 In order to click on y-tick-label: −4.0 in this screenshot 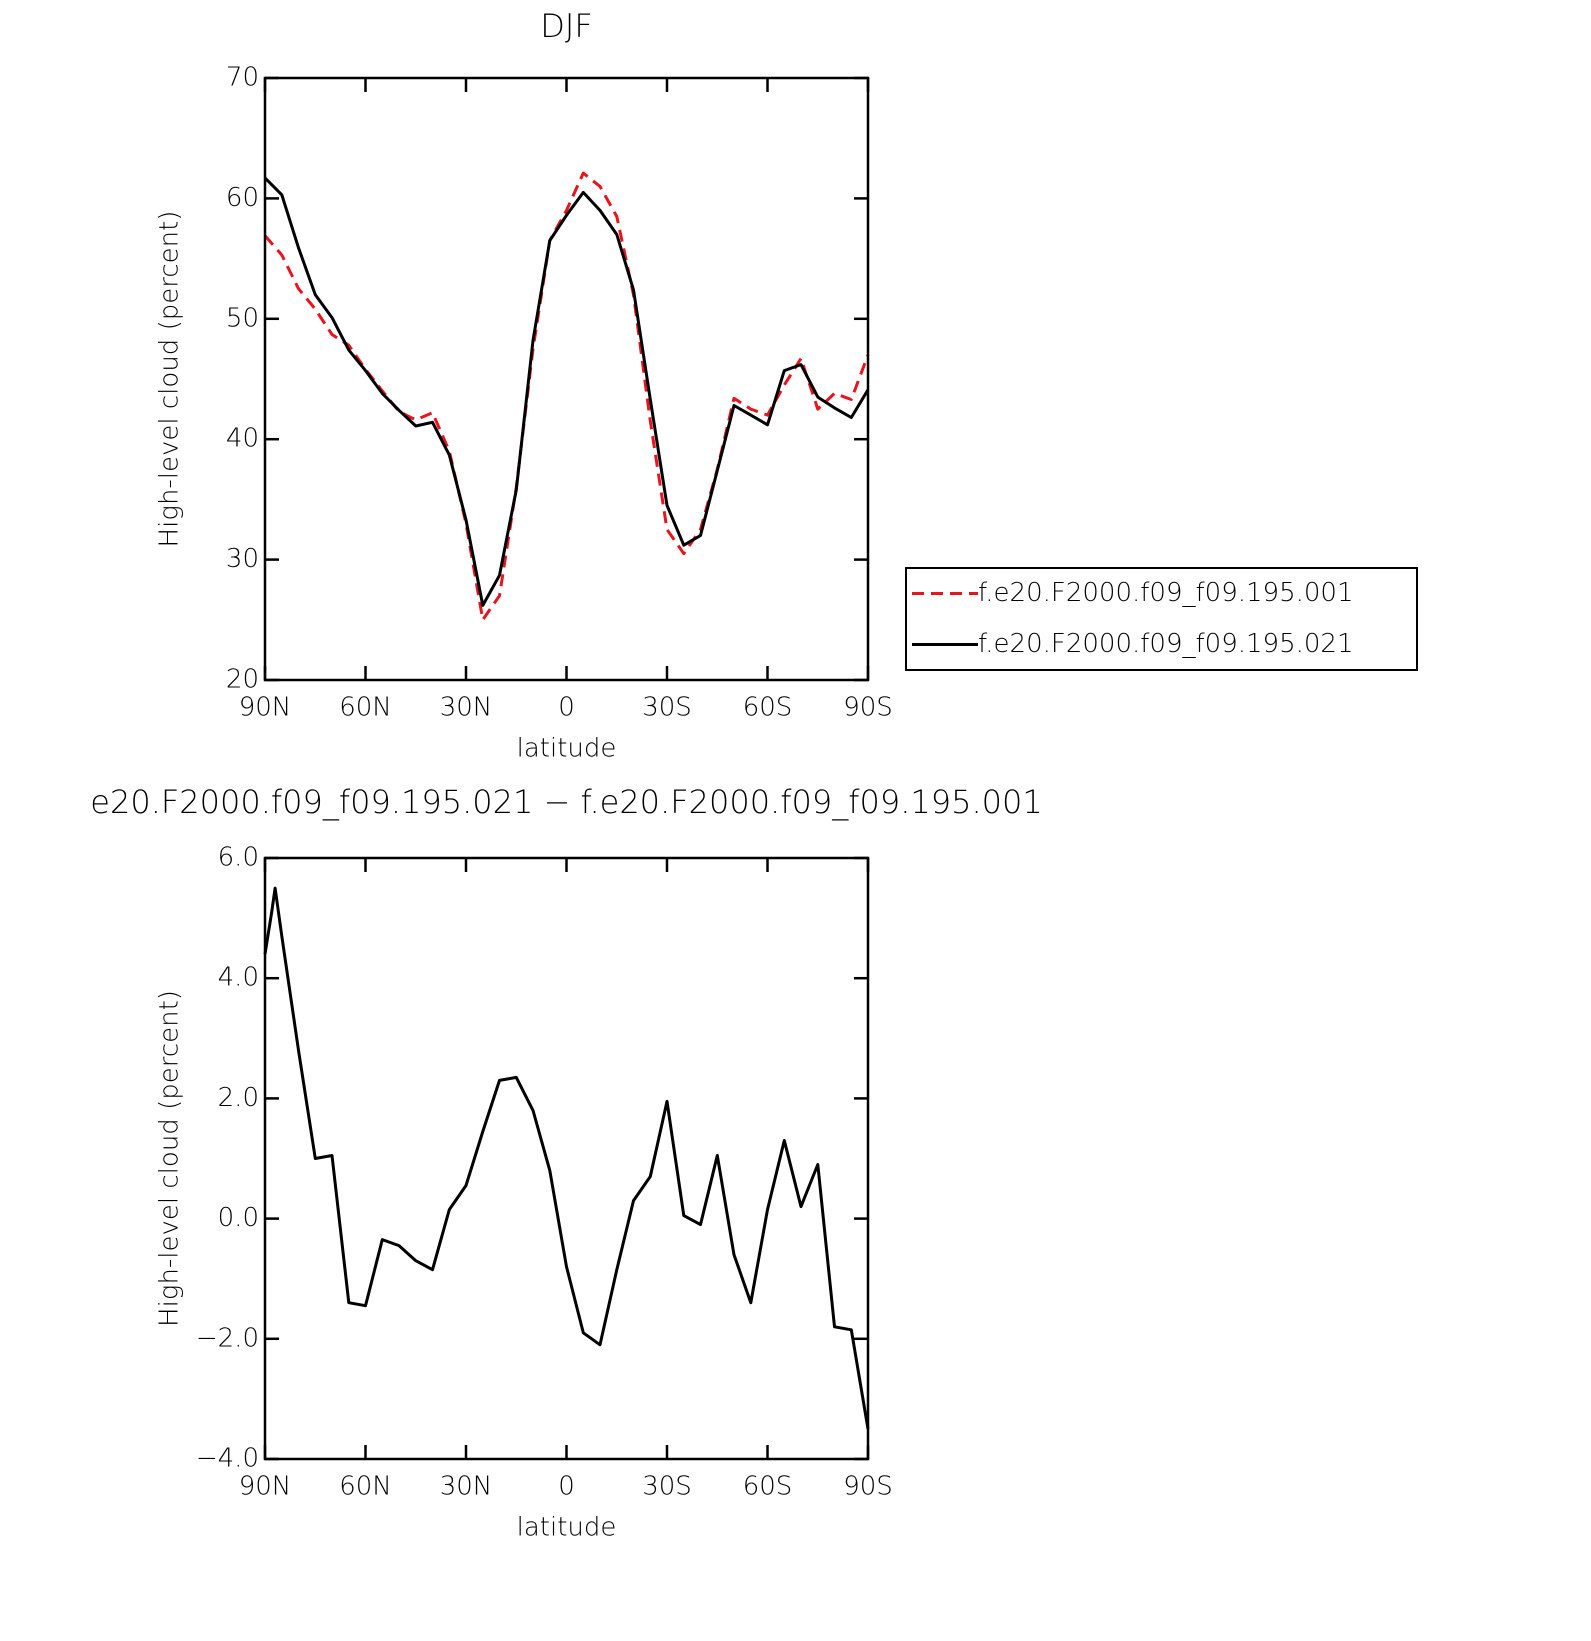, I will do `click(227, 1459)`.